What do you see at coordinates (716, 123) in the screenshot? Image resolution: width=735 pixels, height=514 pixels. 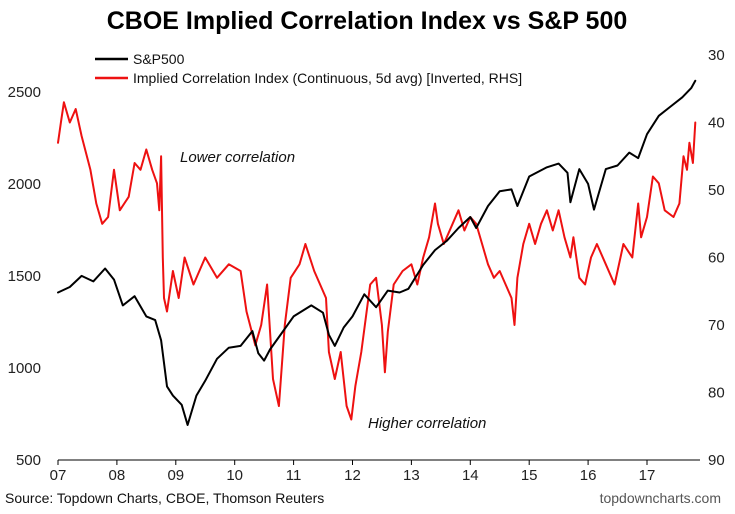 I see `right-tick-label: 40` at bounding box center [716, 123].